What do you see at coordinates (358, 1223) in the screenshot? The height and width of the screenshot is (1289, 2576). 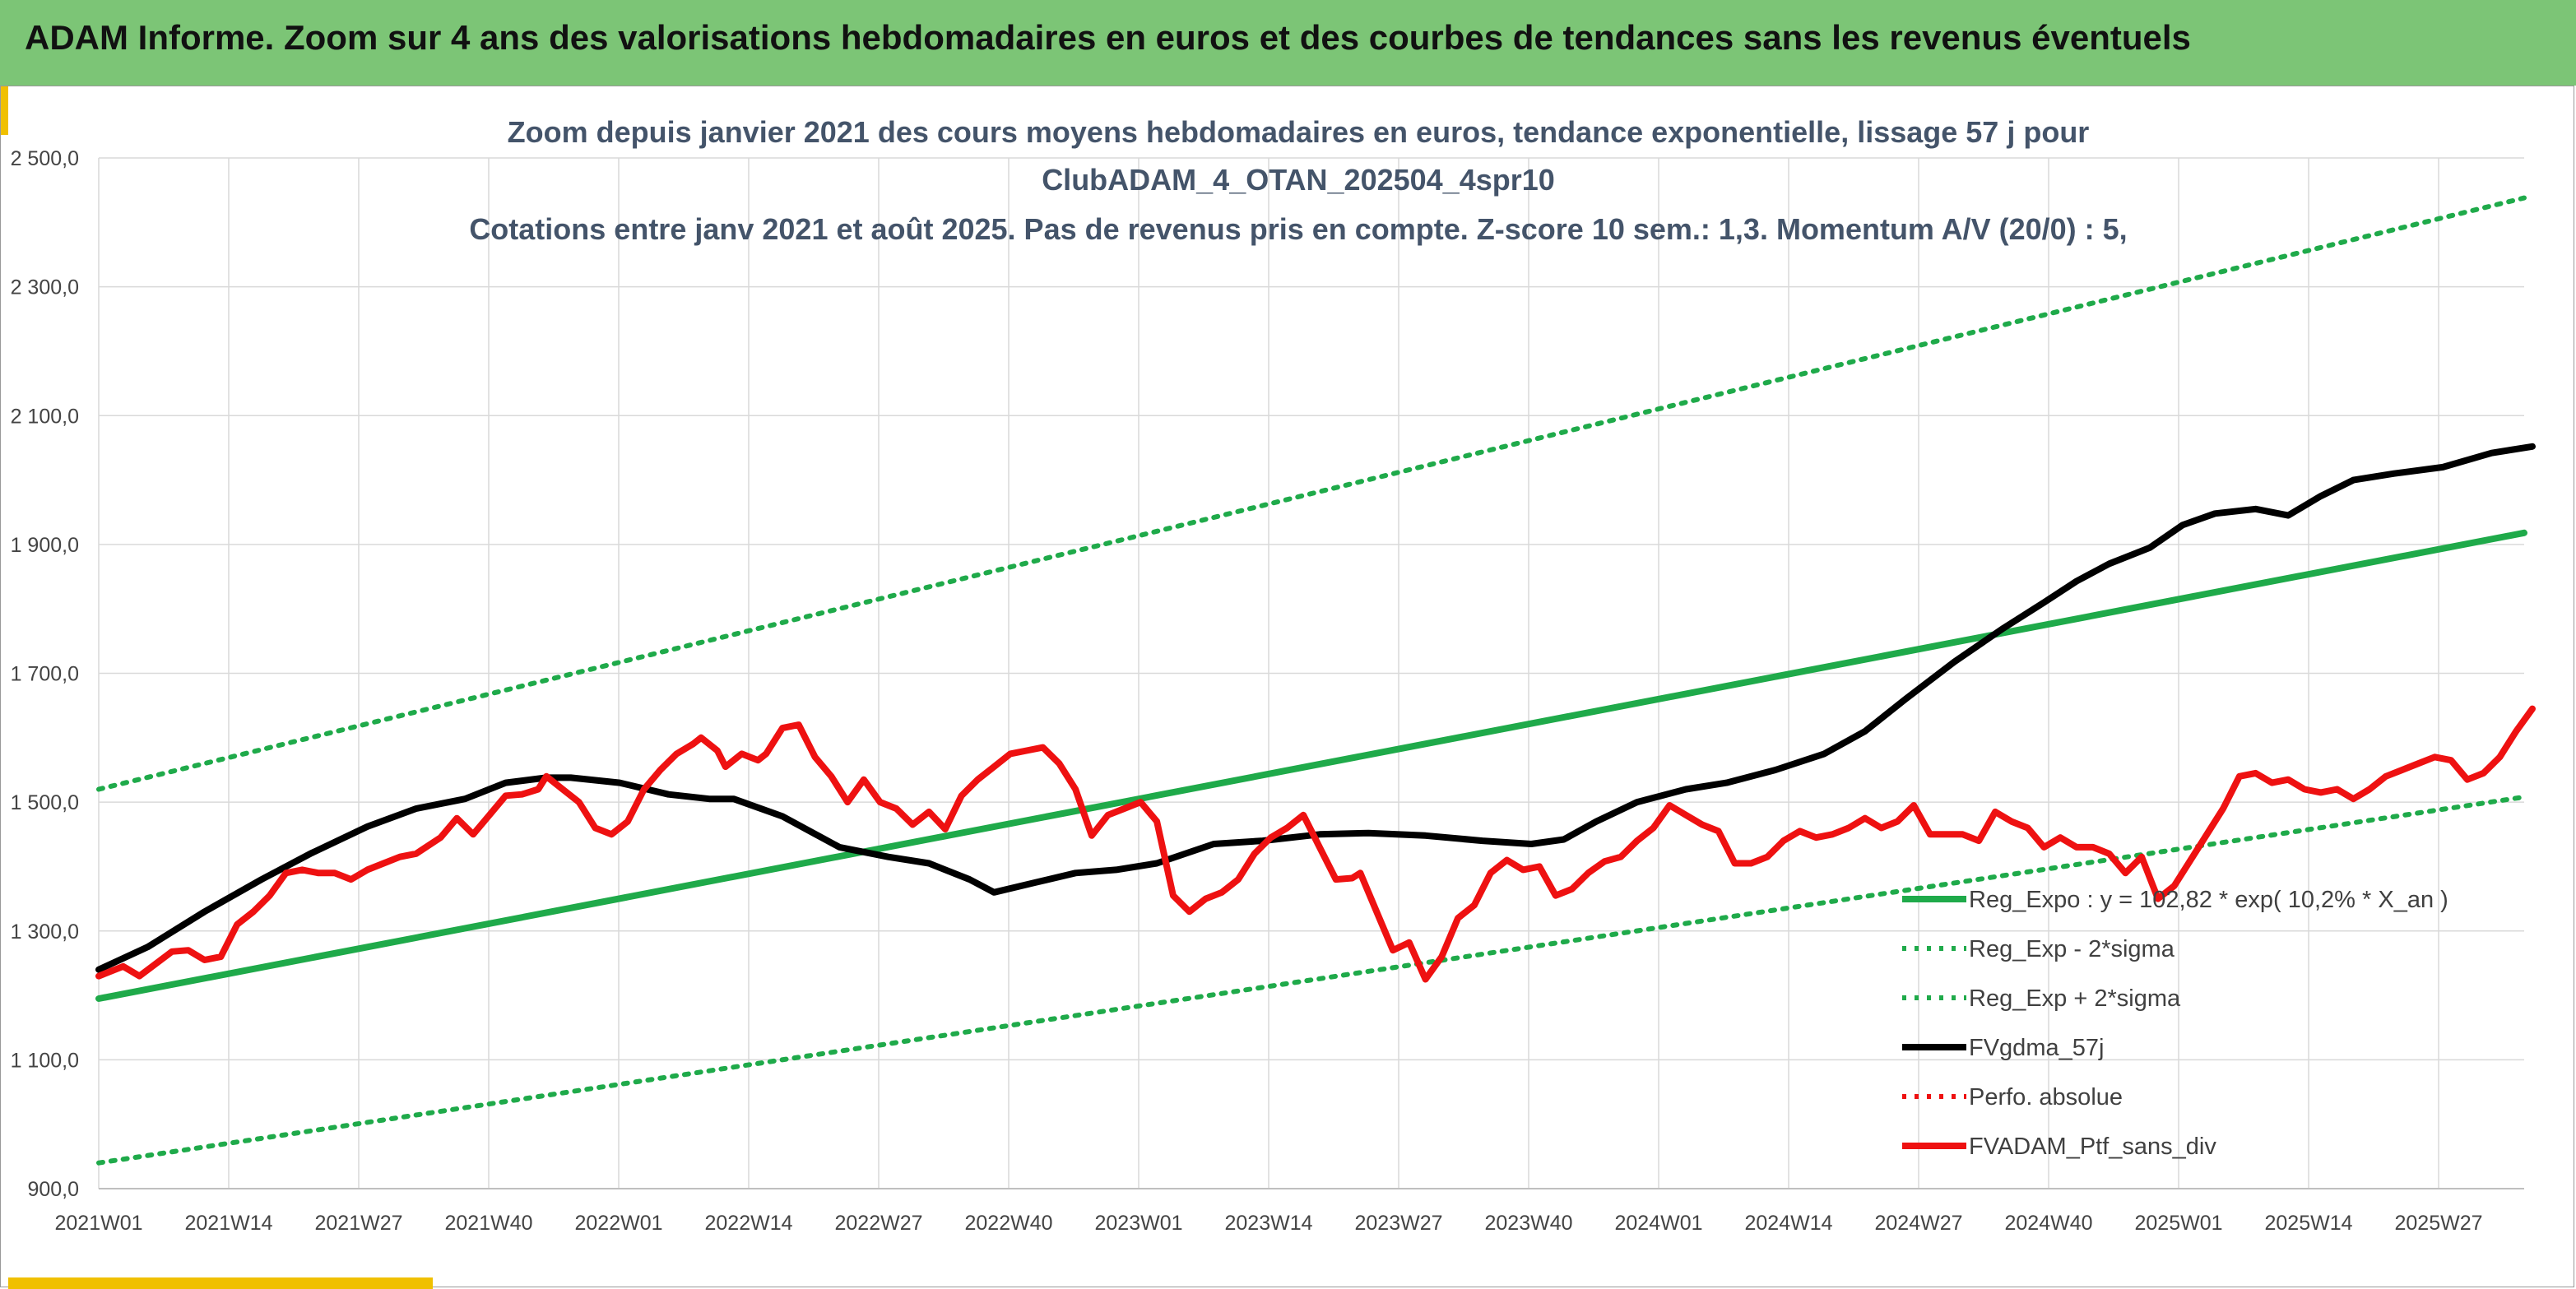 I see `x-tick-label: 2021W27` at bounding box center [358, 1223].